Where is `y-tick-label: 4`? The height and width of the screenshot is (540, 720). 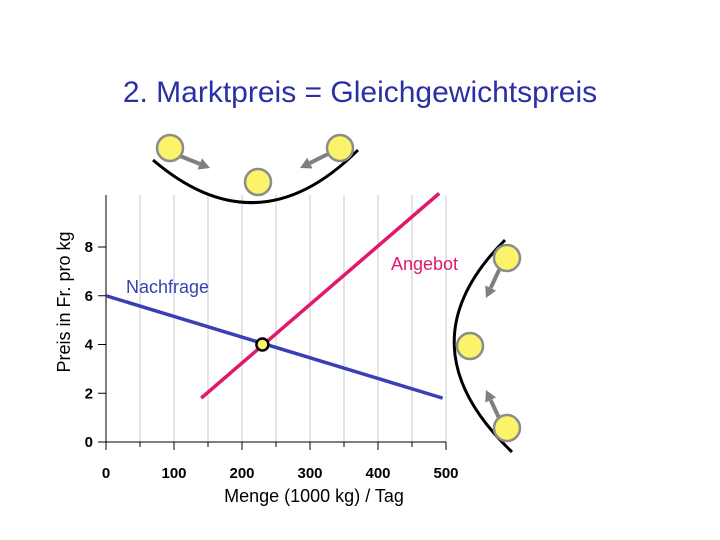 y-tick-label: 4 is located at coordinates (89, 345).